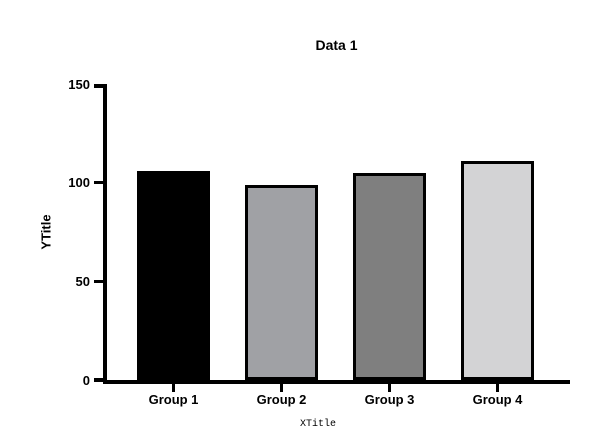 The image size is (600, 440). I want to click on x-tick-label: Group 3, so click(389, 399).